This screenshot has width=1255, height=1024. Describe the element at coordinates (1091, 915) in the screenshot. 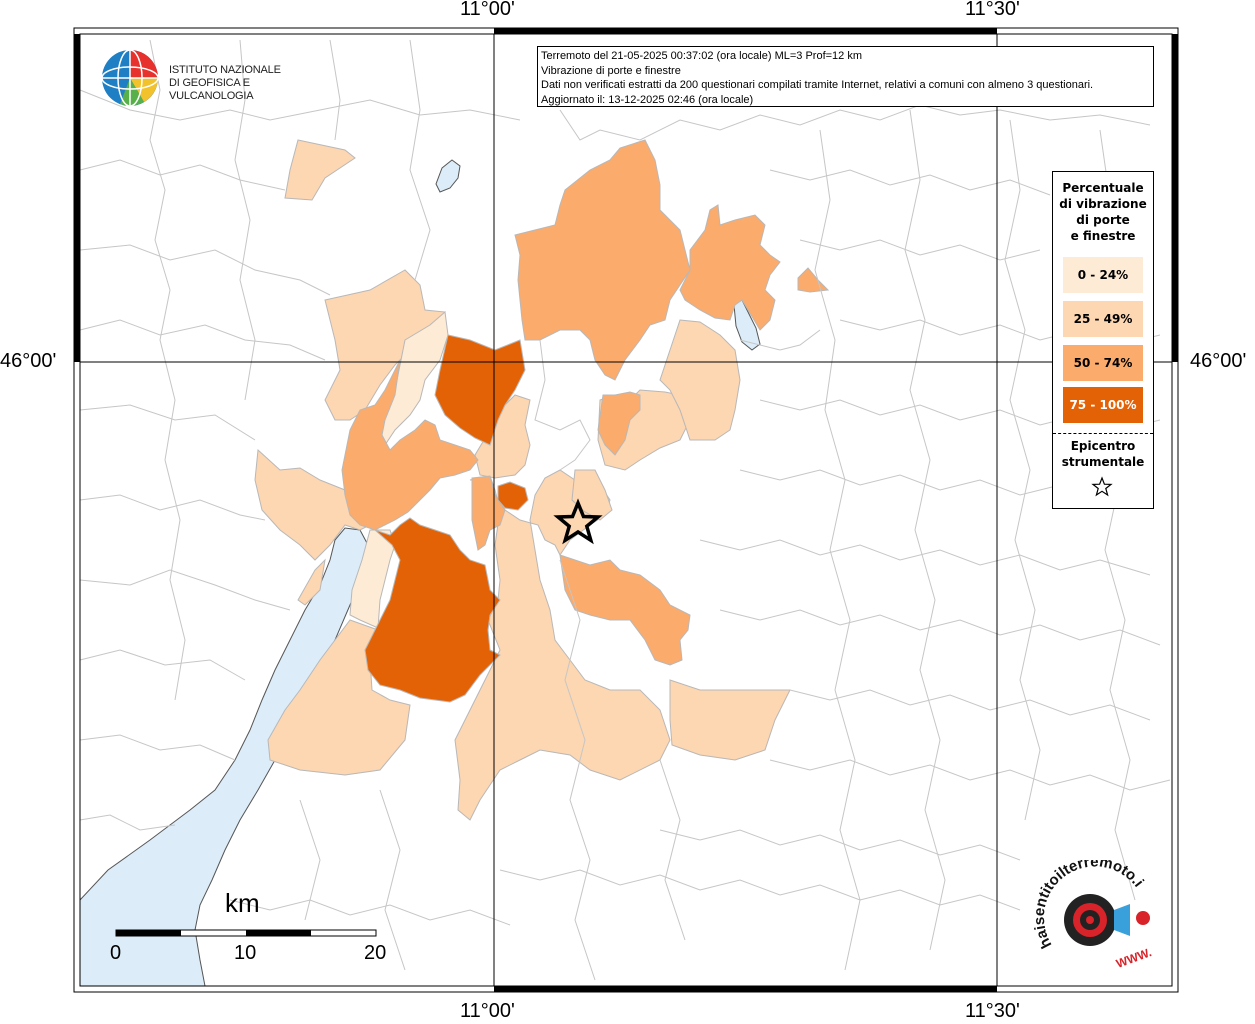

I see `haisentito-badge: haisentitoilterremoto.it WWW.` at that location.